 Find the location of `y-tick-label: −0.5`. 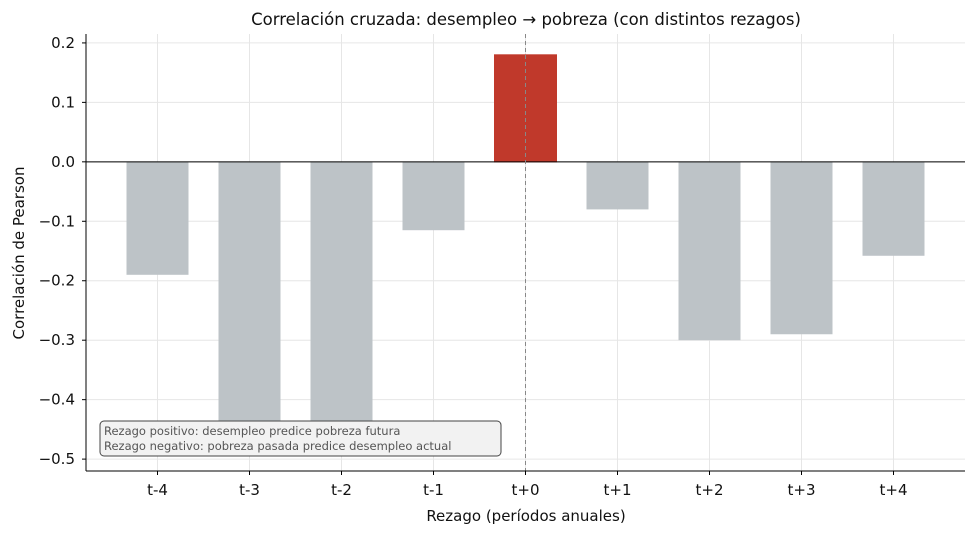

y-tick-label: −0.5 is located at coordinates (57, 459).